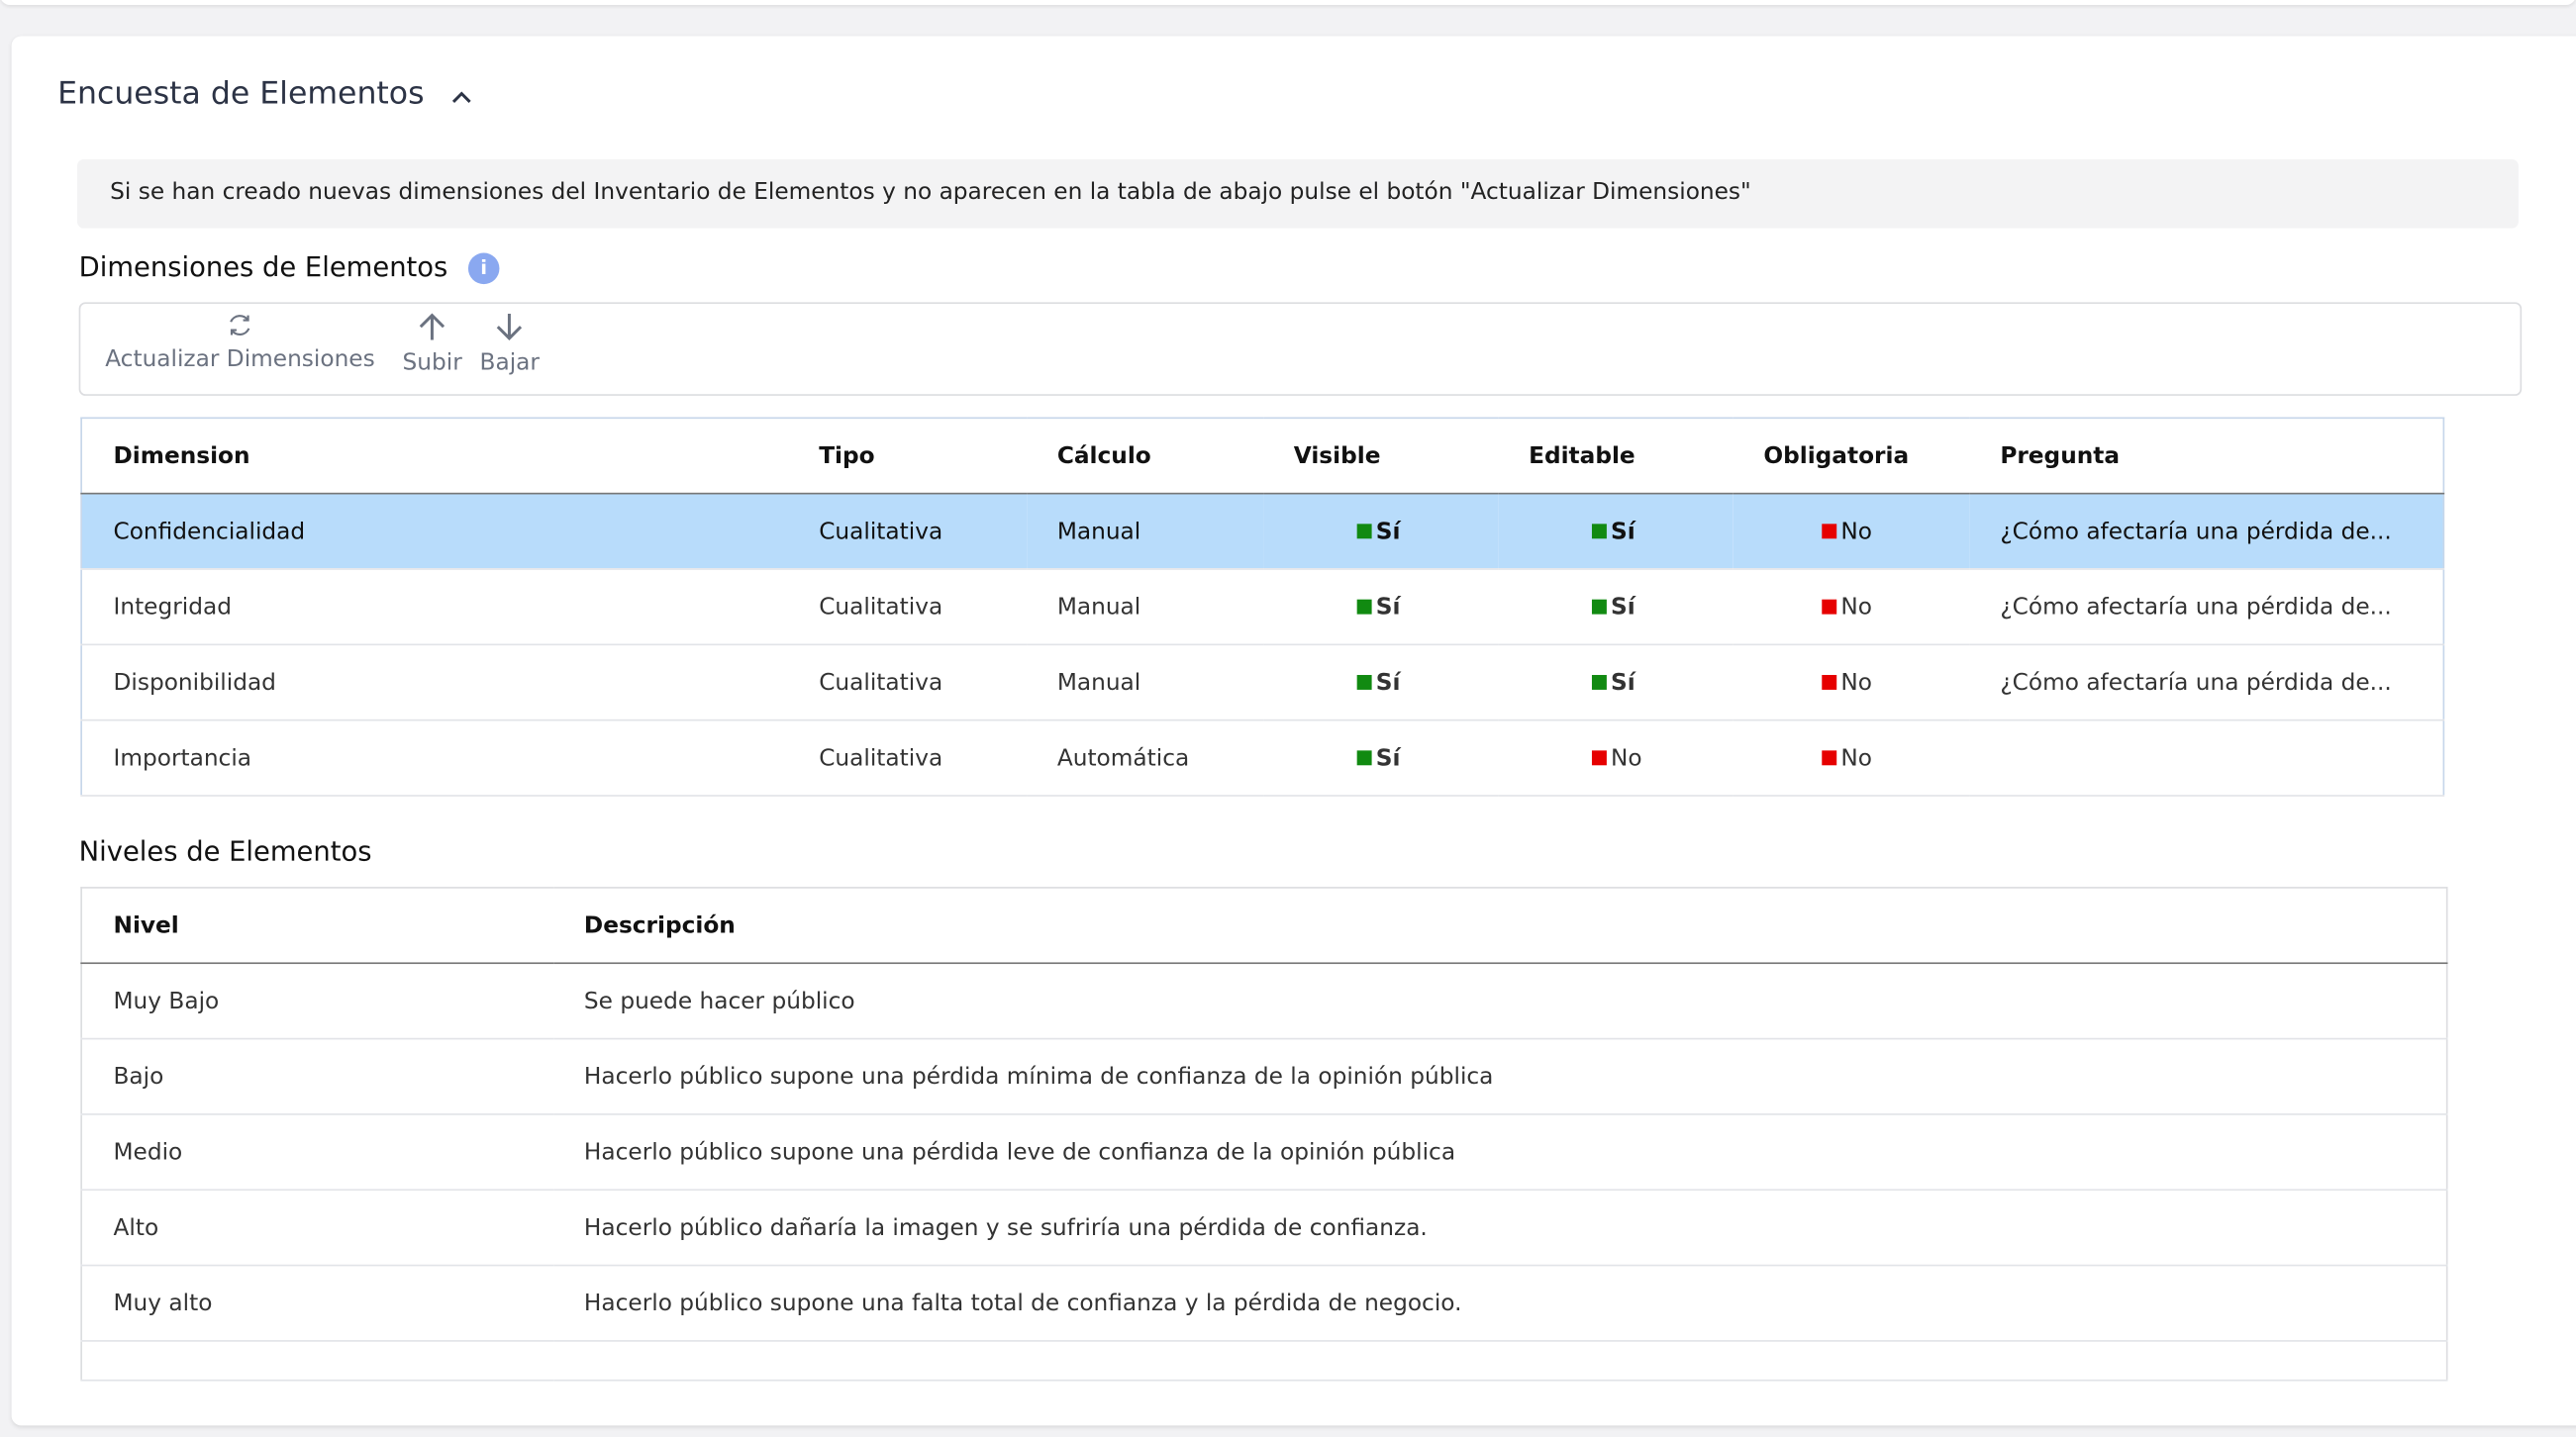  What do you see at coordinates (1499, 1001) in the screenshot?
I see `table-cell: Se puede hacer público` at bounding box center [1499, 1001].